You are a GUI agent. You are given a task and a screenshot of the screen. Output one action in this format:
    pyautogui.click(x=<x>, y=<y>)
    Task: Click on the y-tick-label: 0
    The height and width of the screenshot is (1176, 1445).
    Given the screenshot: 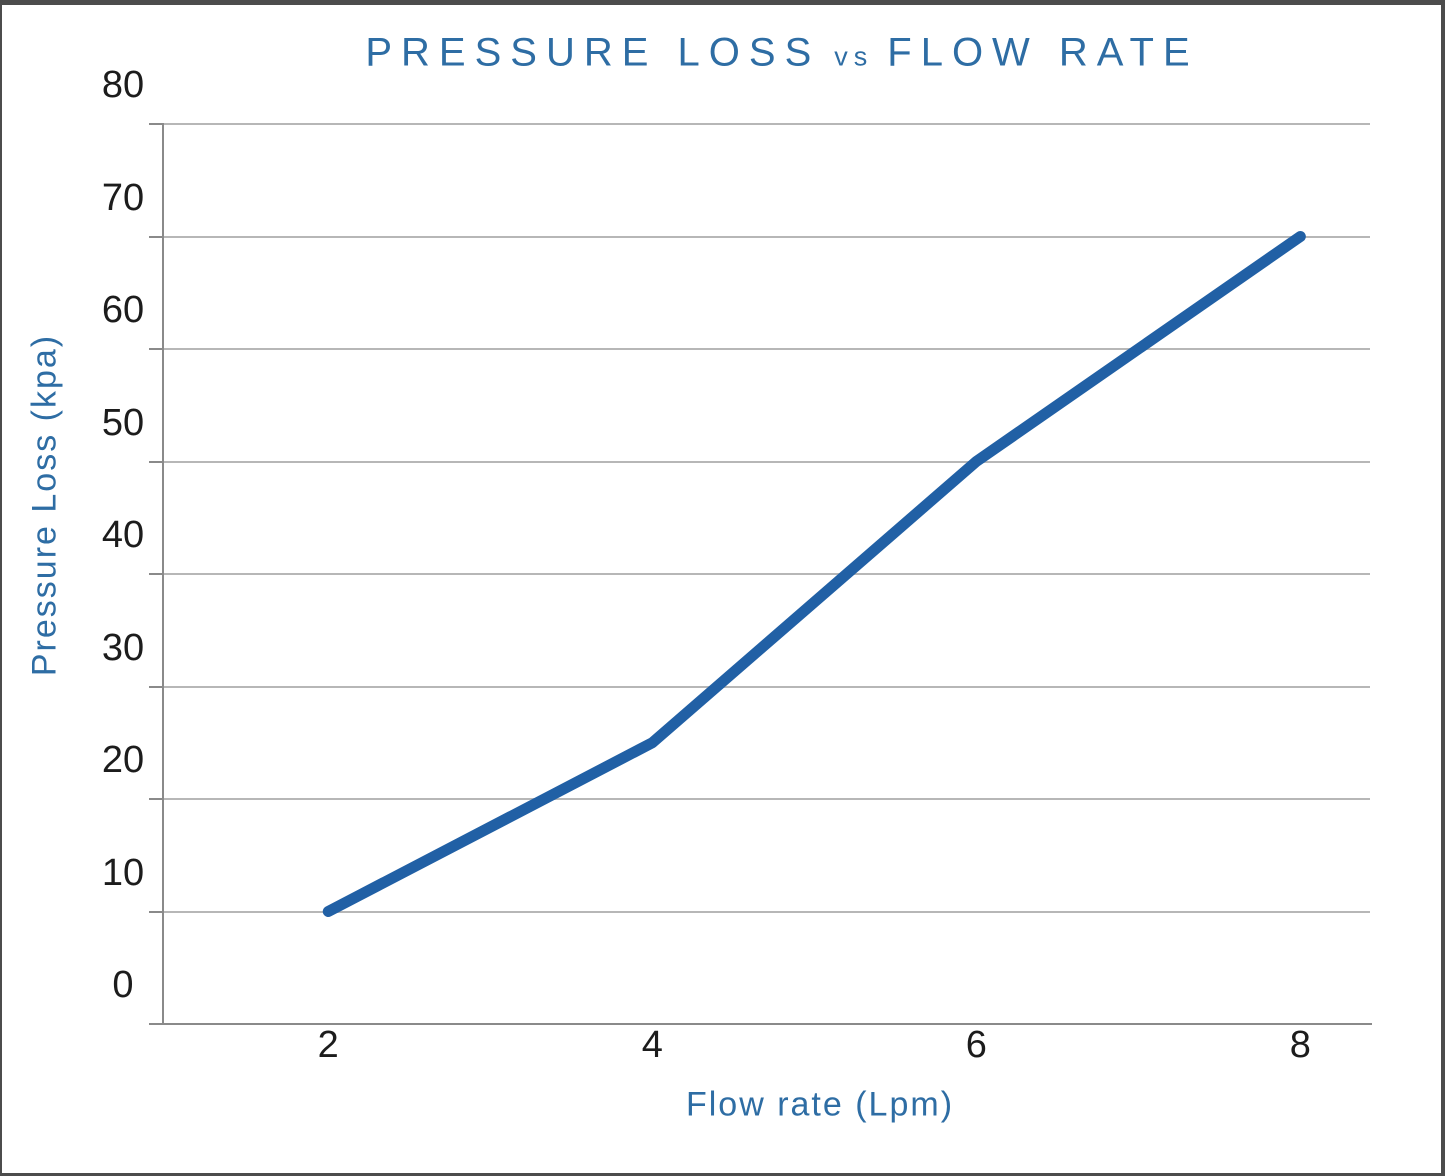 What is the action you would take?
    pyautogui.click(x=123, y=985)
    